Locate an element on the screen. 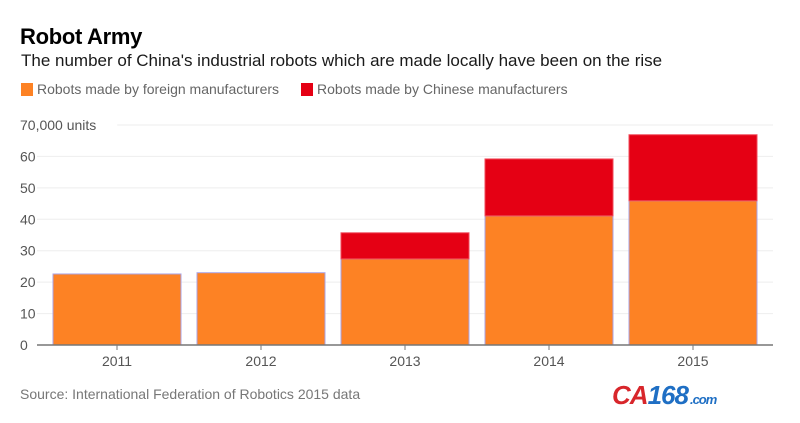 The image size is (800, 423). legend-item-chinese: Robots made by Chinese manufacturers is located at coordinates (434, 89).